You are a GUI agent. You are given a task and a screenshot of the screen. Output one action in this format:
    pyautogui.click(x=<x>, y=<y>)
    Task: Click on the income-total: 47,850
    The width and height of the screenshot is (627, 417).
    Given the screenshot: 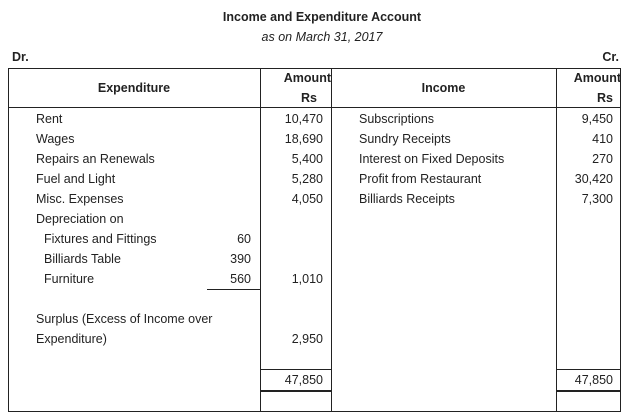 What is the action you would take?
    pyautogui.click(x=593, y=380)
    